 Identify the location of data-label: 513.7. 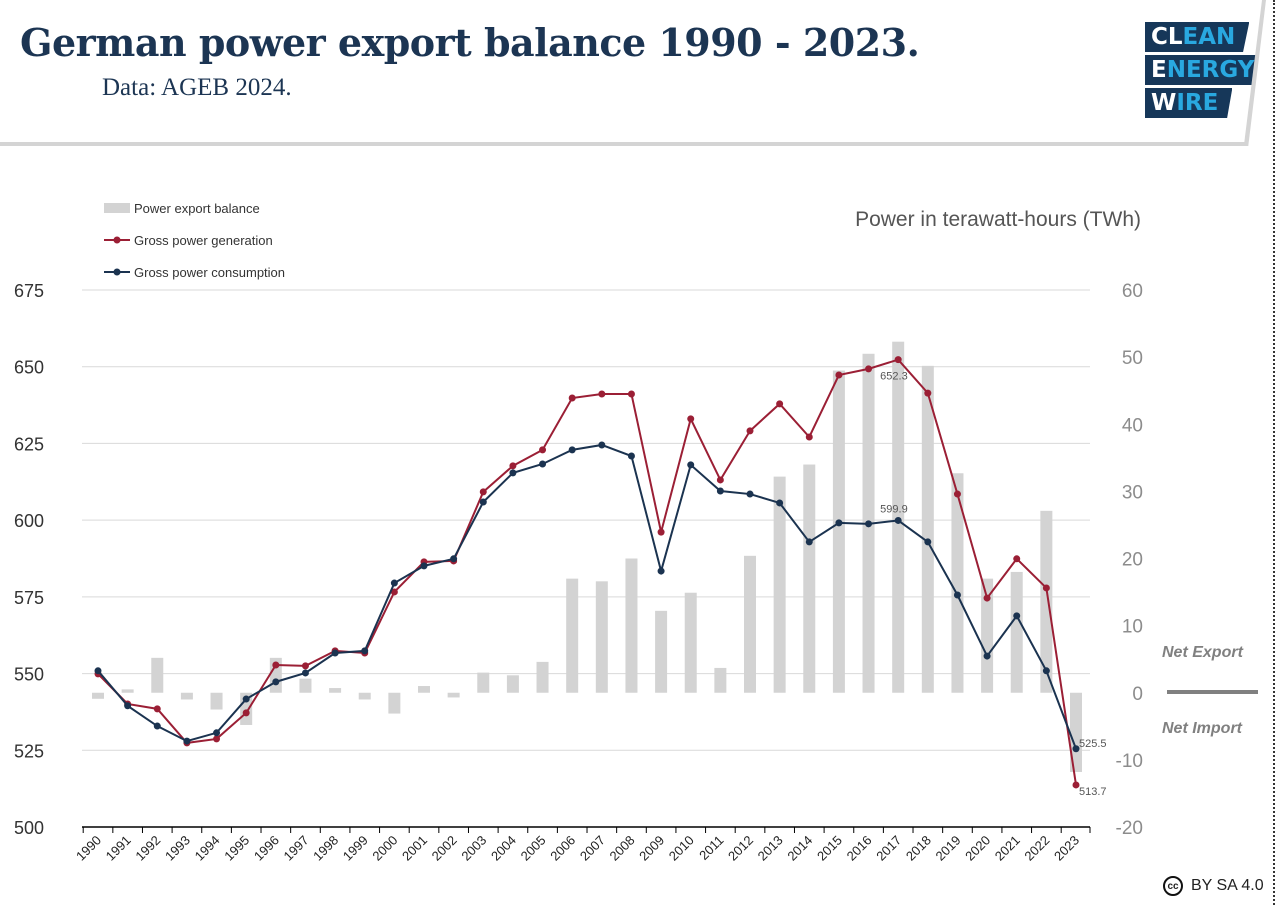
(1093, 792).